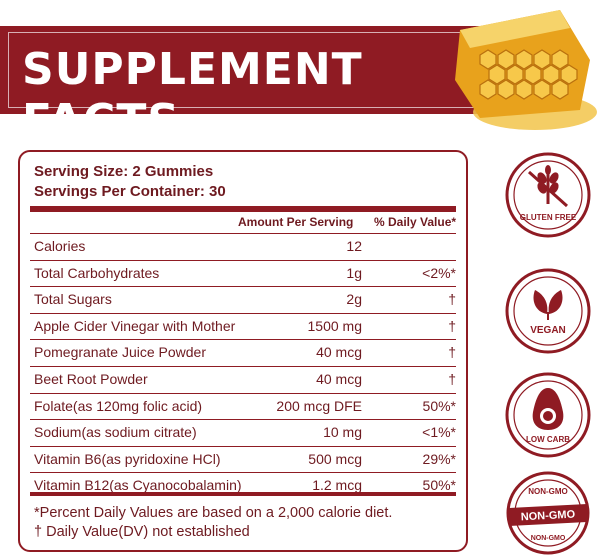 The width and height of the screenshot is (600, 560). Describe the element at coordinates (243, 273) in the screenshot. I see `nutrient-row: Total Carbohydrates 1g <2%*` at that location.